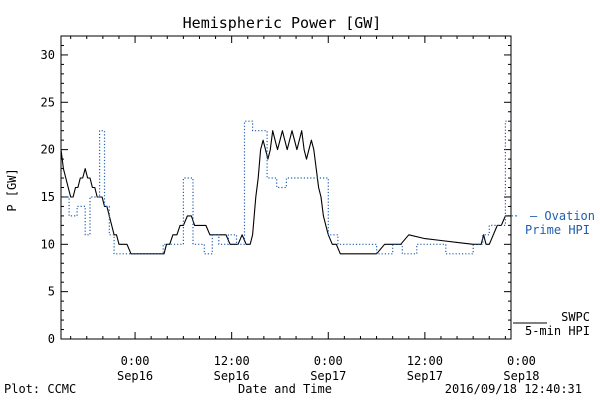  Describe the element at coordinates (51, 339) in the screenshot. I see `y-tick-label: 0` at that location.